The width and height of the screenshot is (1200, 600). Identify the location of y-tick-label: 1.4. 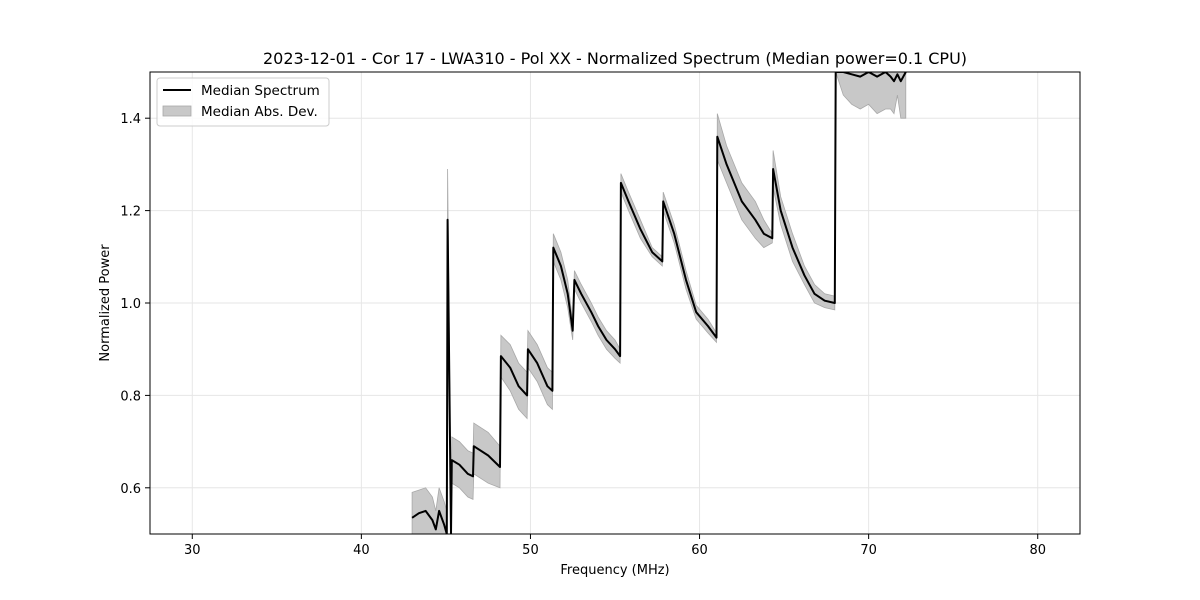
(130, 119).